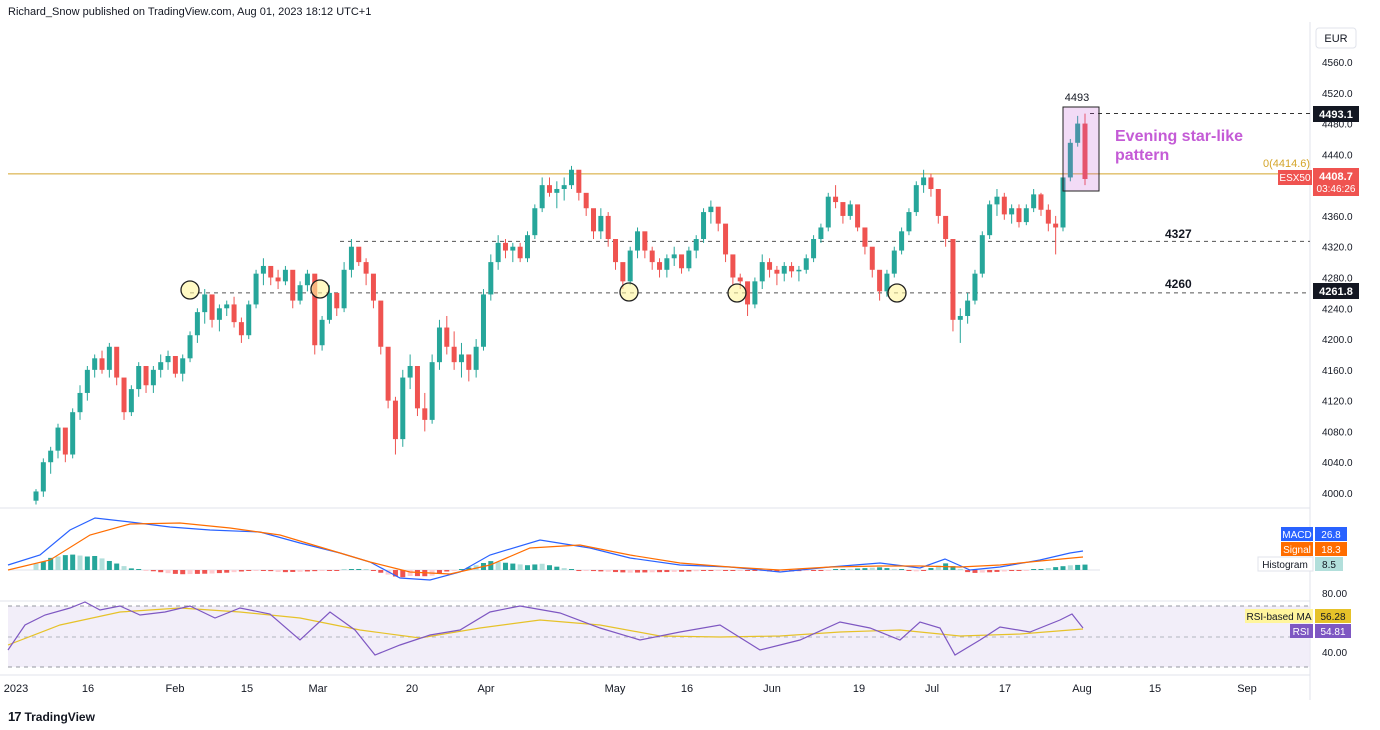 The image size is (1380, 730). I want to click on evening-star-box, so click(1081, 149).